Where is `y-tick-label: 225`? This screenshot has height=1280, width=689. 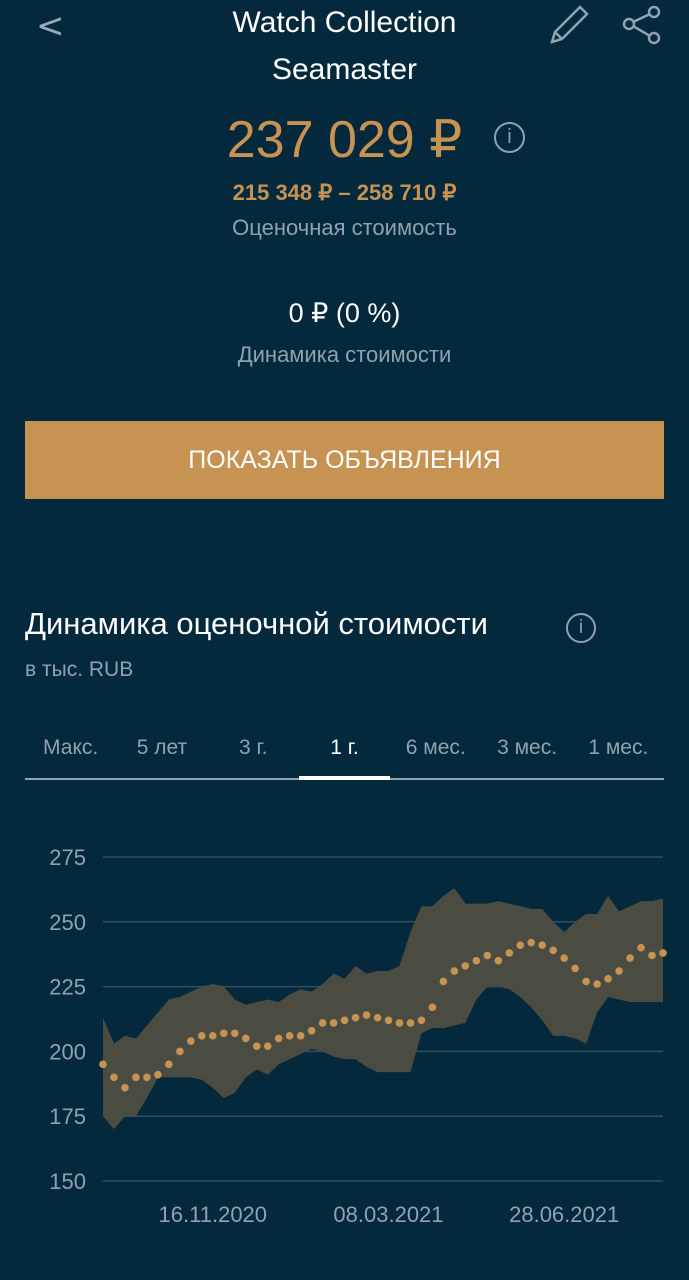
y-tick-label: 225 is located at coordinates (67, 987).